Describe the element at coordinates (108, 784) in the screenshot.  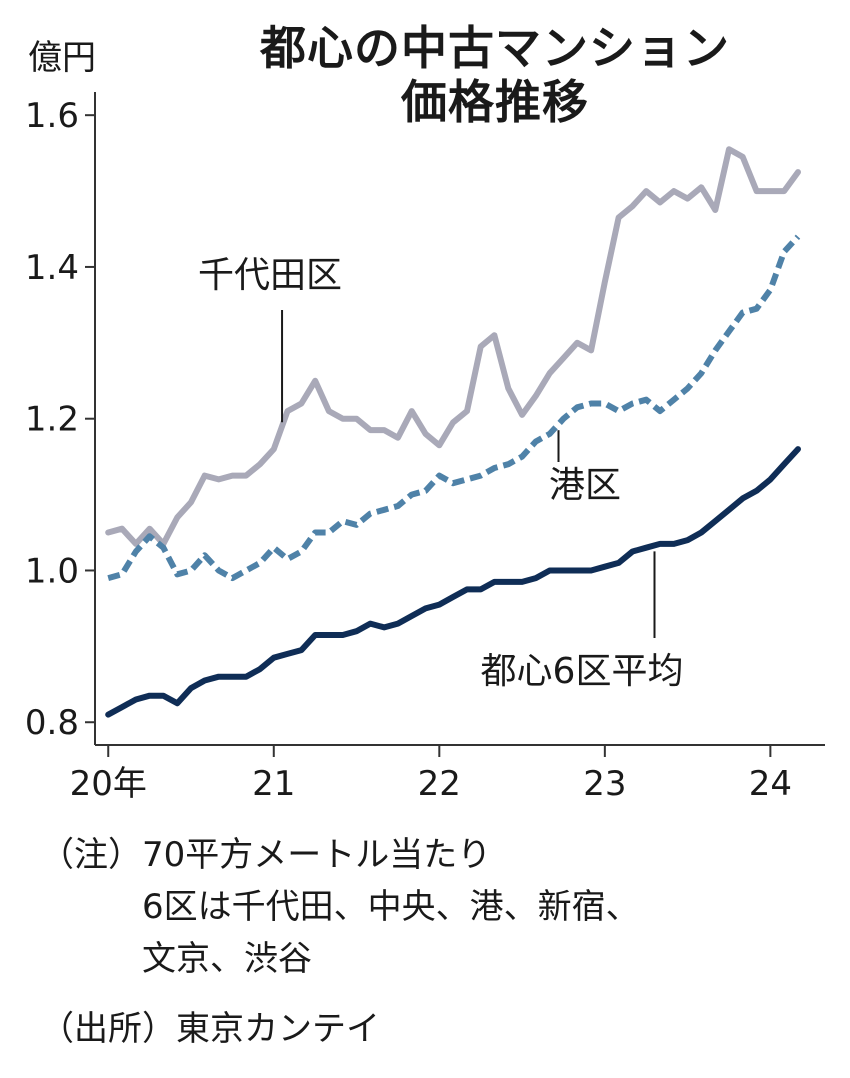
I see `x-tick-label: 20年` at that location.